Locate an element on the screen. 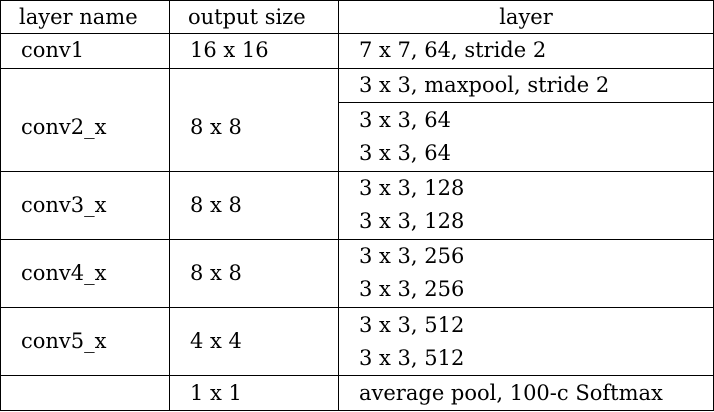  row-conv4-size: 8 x 8 is located at coordinates (254, 273).